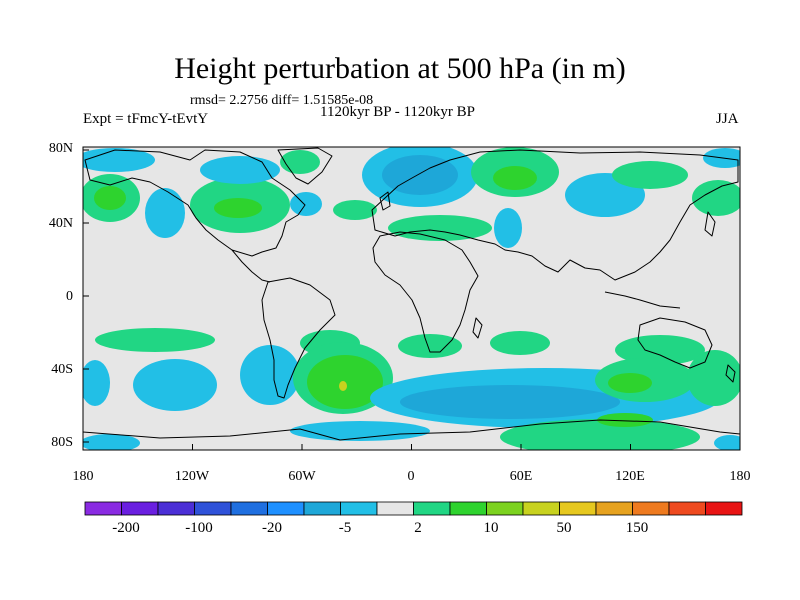  Describe the element at coordinates (272, 528) in the screenshot. I see `colorbar-label-3: -20` at that location.